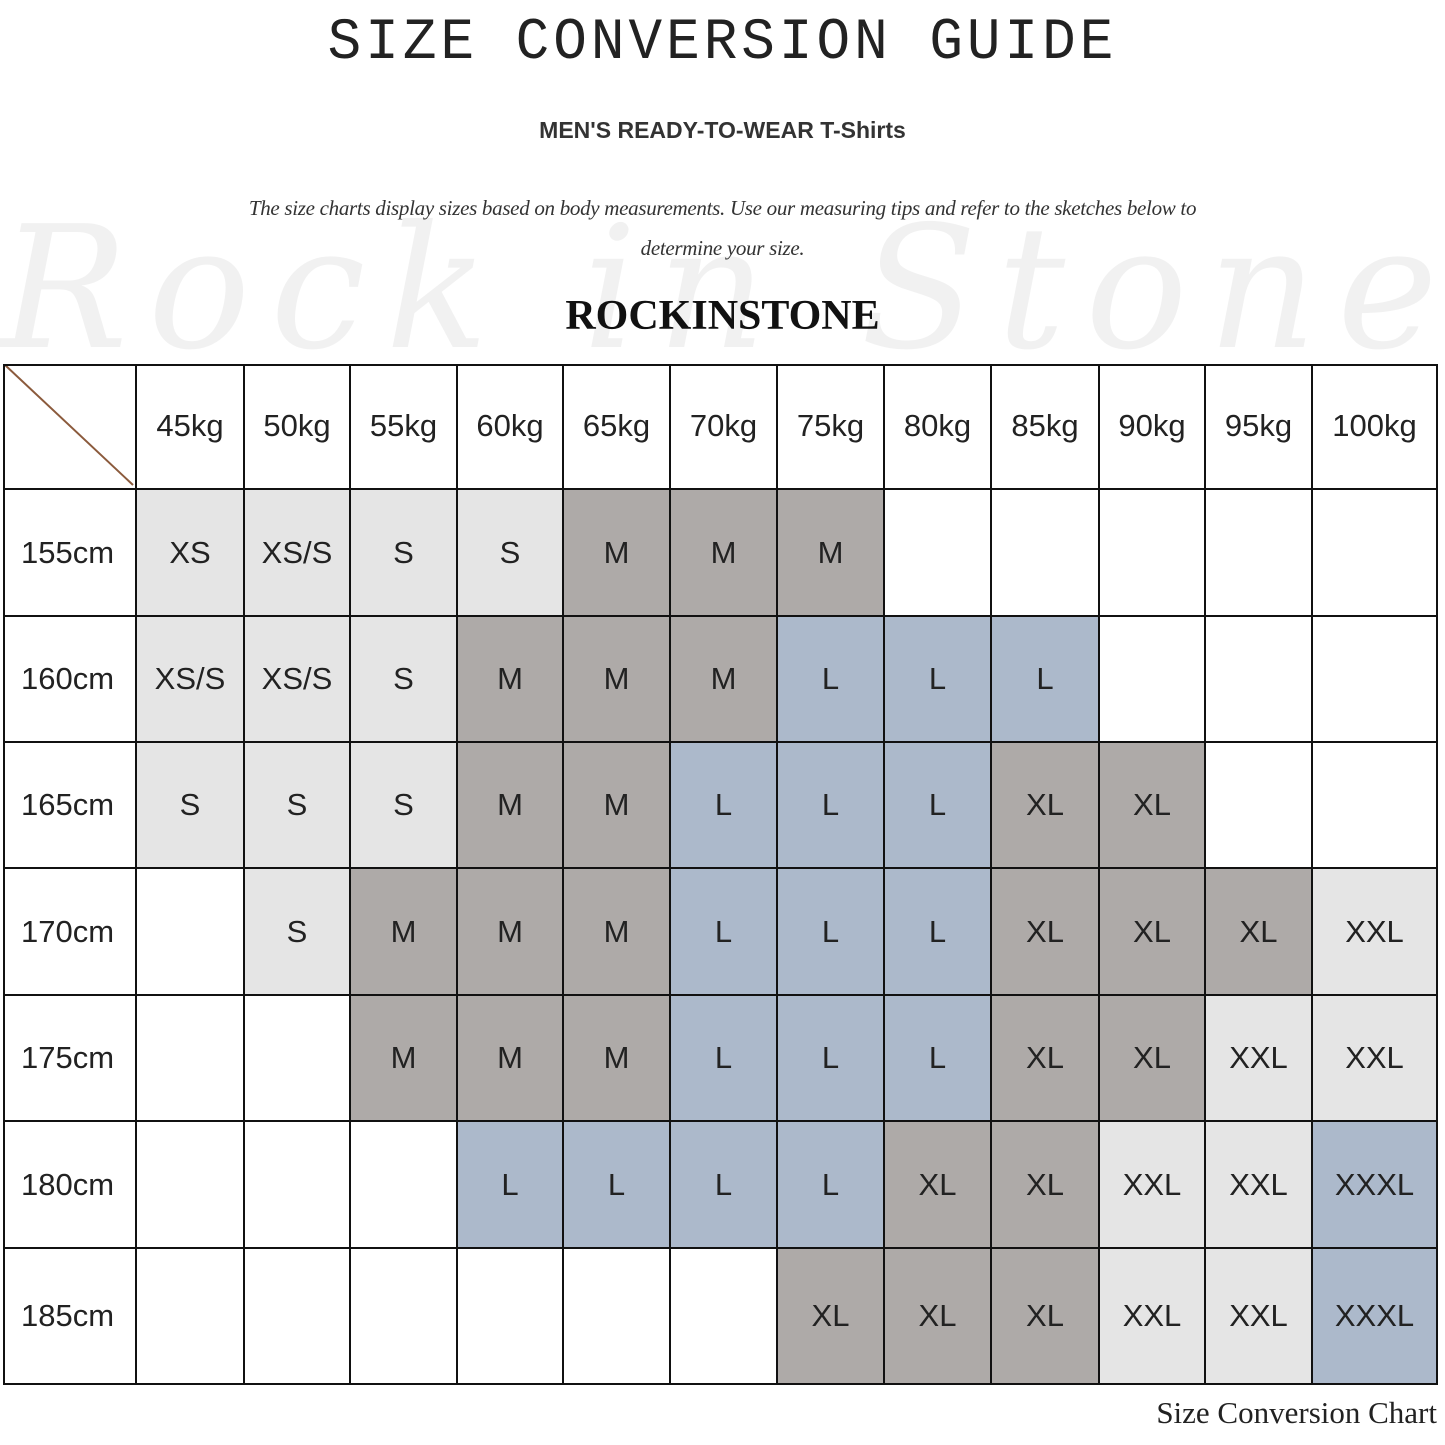  I want to click on column-header: 60kg, so click(511, 427).